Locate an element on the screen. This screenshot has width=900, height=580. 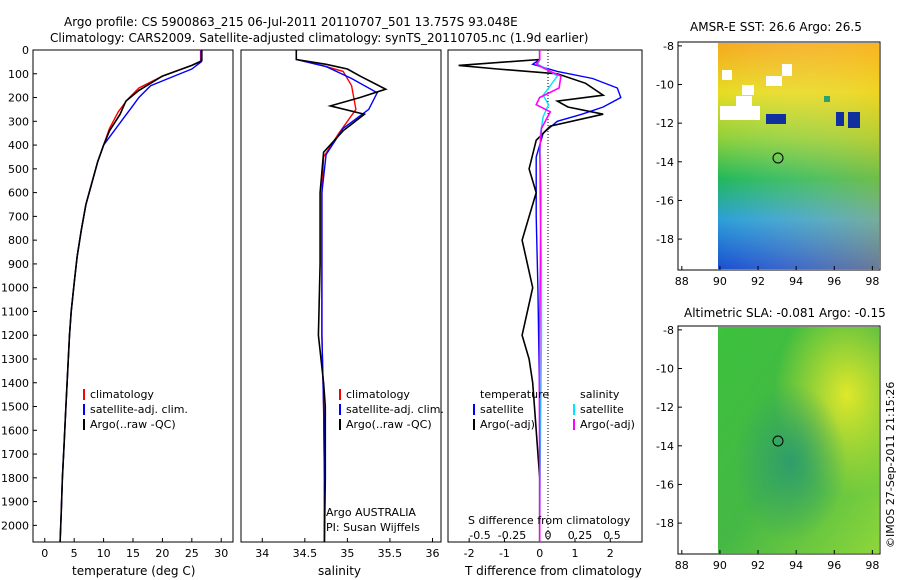
map-lon-label: 96 is located at coordinates (834, 565).